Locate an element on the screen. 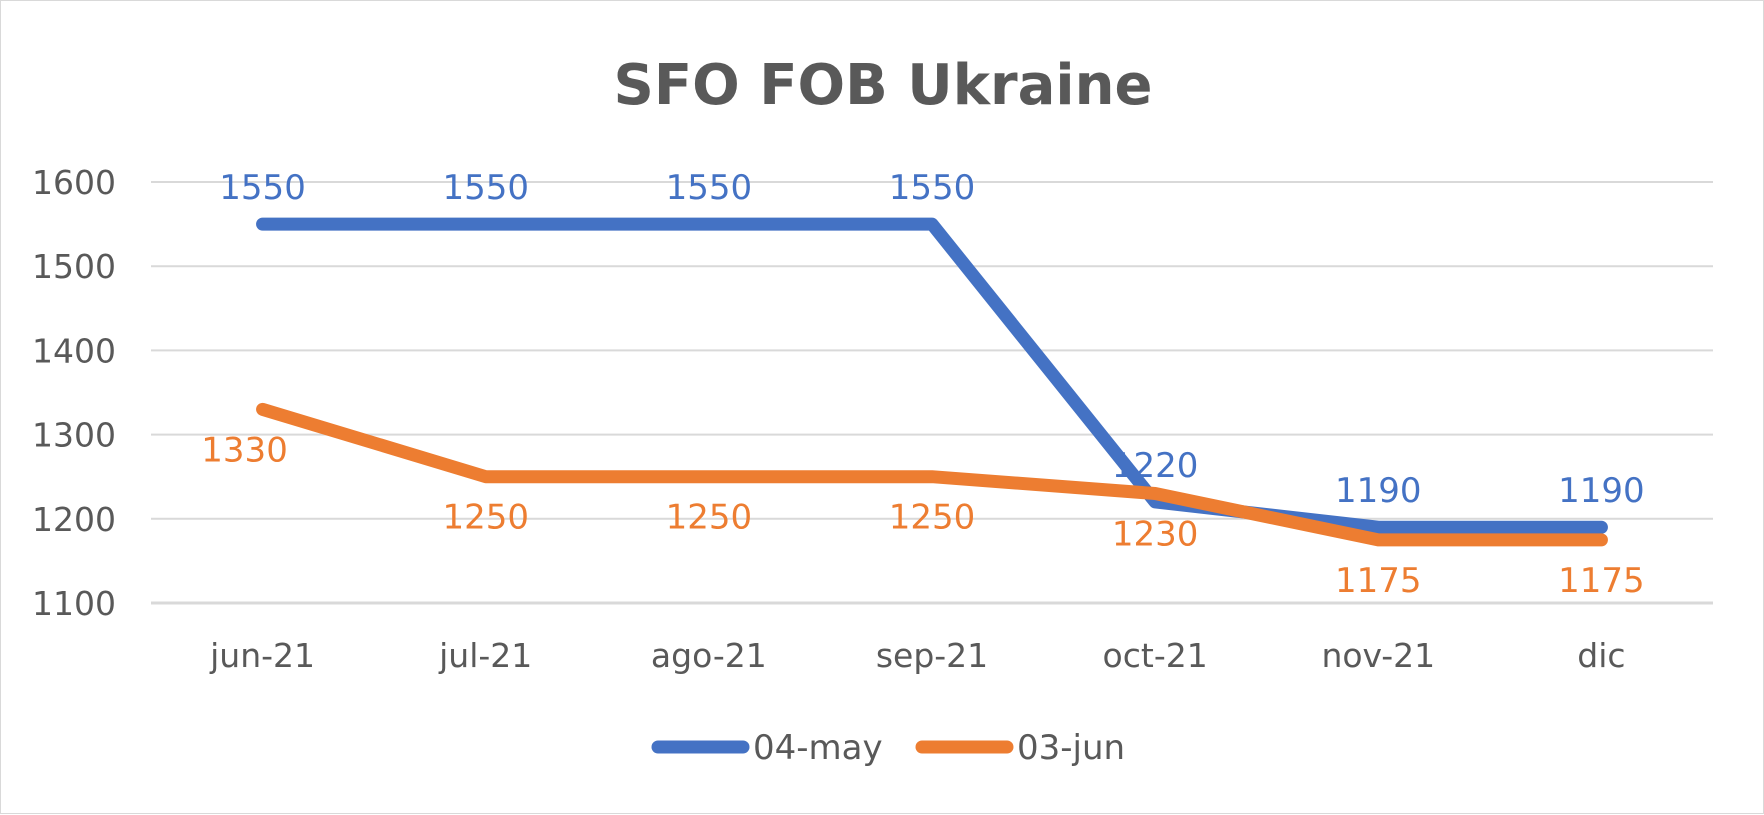 The width and height of the screenshot is (1764, 815). x-axis-ticks: jun-21 jul-21 ago-21 sep-21 oct-21 nov-21 dic is located at coordinates (917, 655).